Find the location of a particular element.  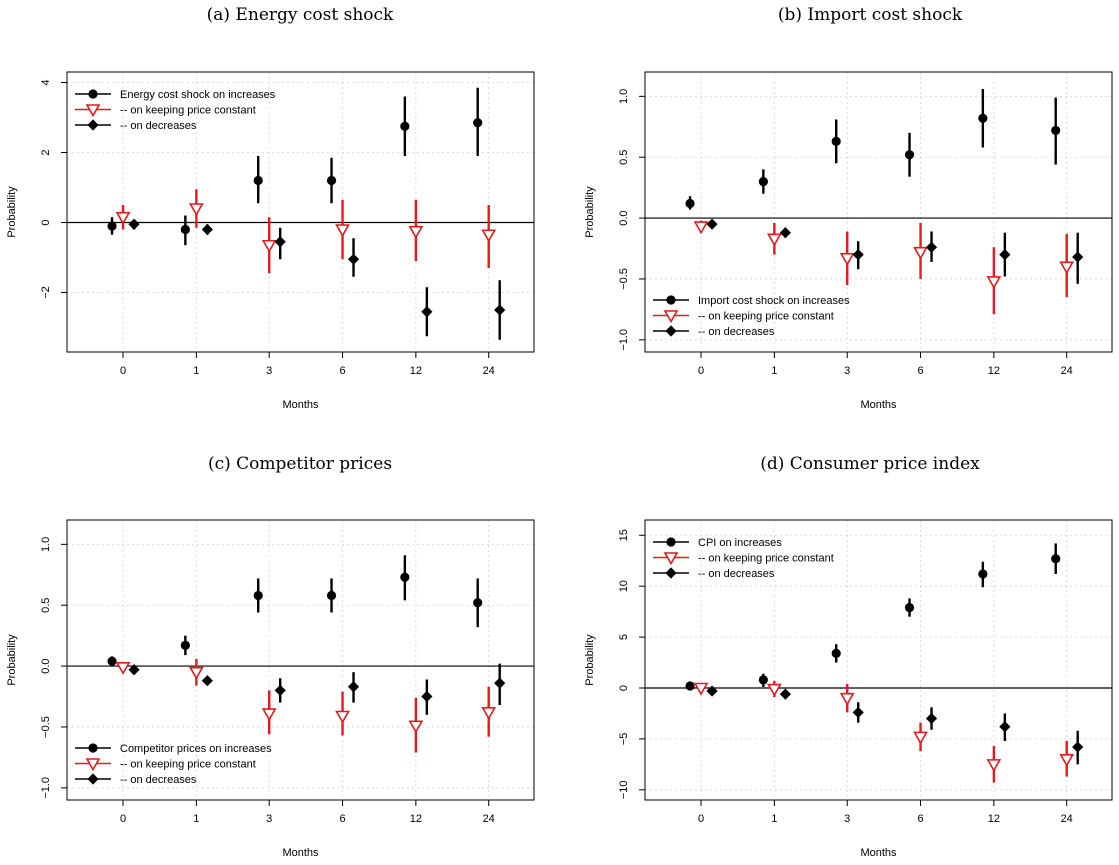

y-tick-label: 0.5 is located at coordinates (46, 605).